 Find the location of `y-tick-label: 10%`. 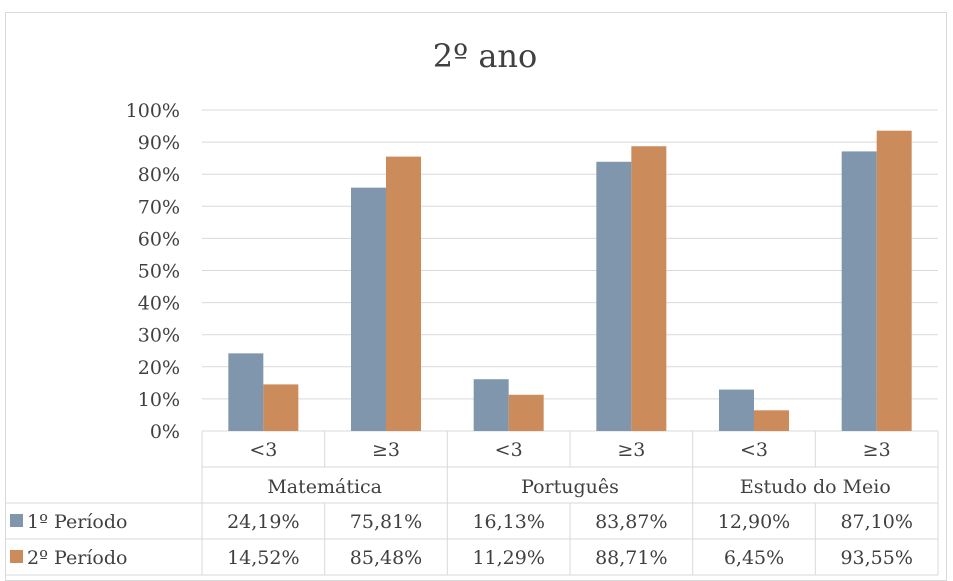

y-tick-label: 10% is located at coordinates (159, 400).